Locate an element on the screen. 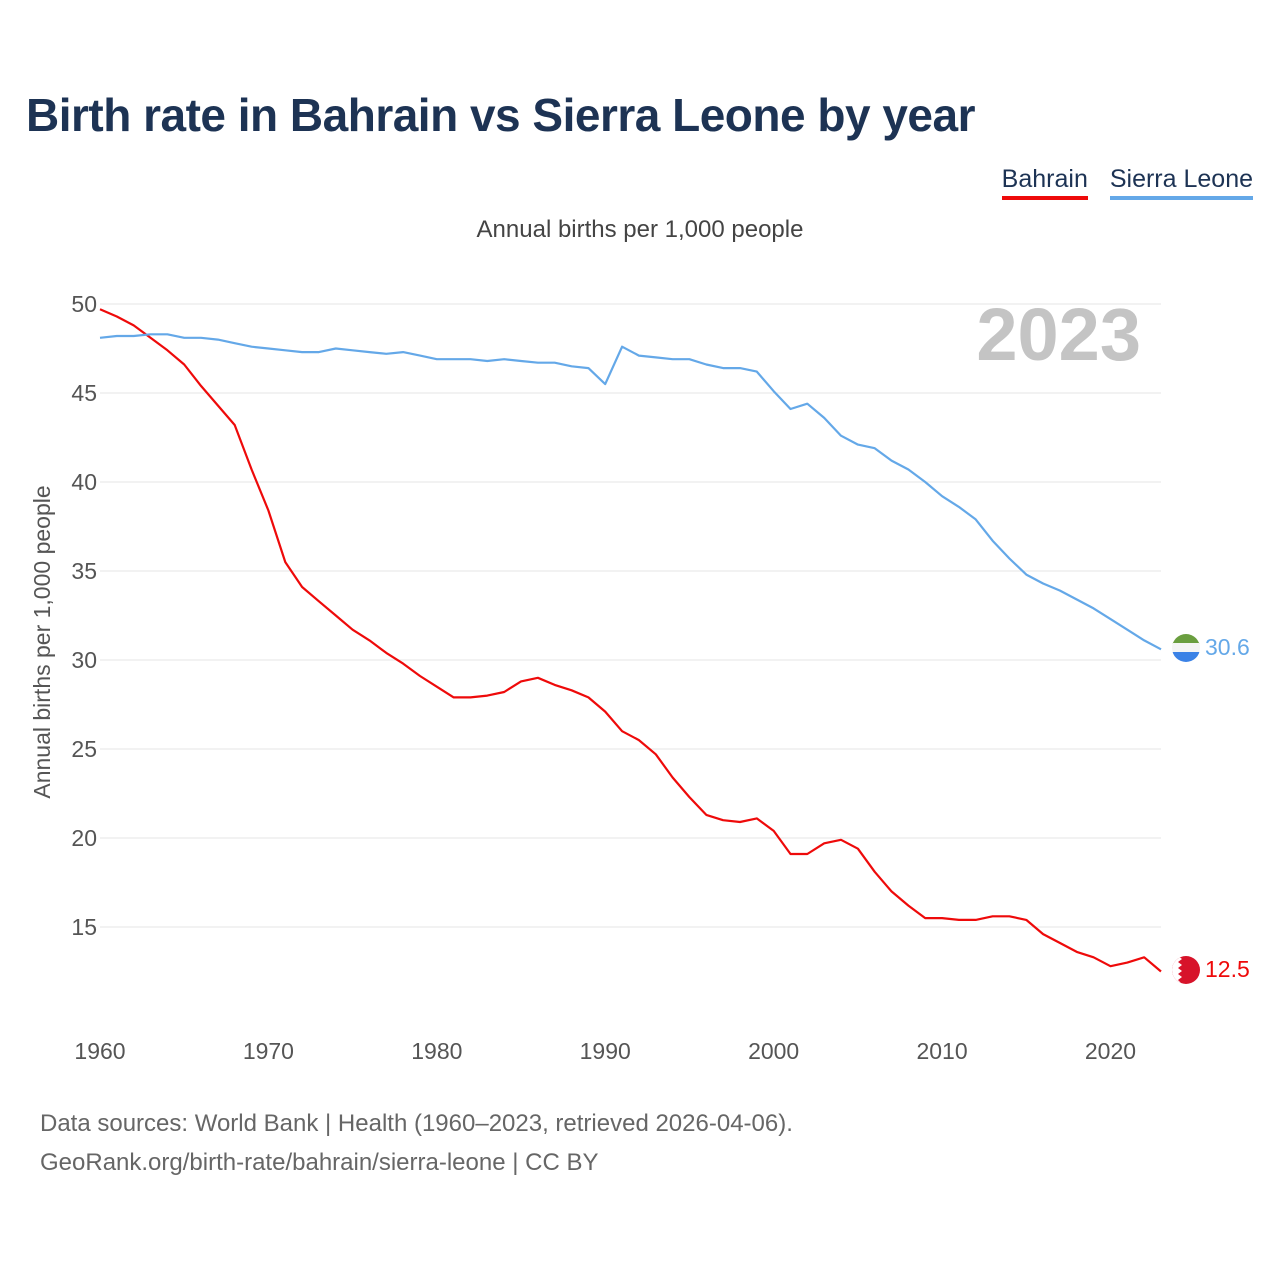 This screenshot has height=1280, width=1280. x-tick-label-2020: 2020 is located at coordinates (1110, 1051).